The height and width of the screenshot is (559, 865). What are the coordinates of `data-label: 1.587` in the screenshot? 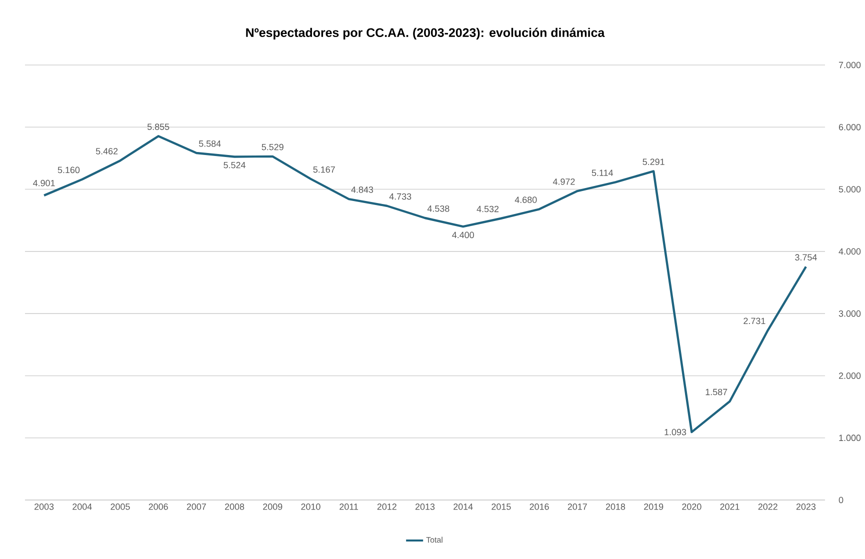 It's located at (717, 392).